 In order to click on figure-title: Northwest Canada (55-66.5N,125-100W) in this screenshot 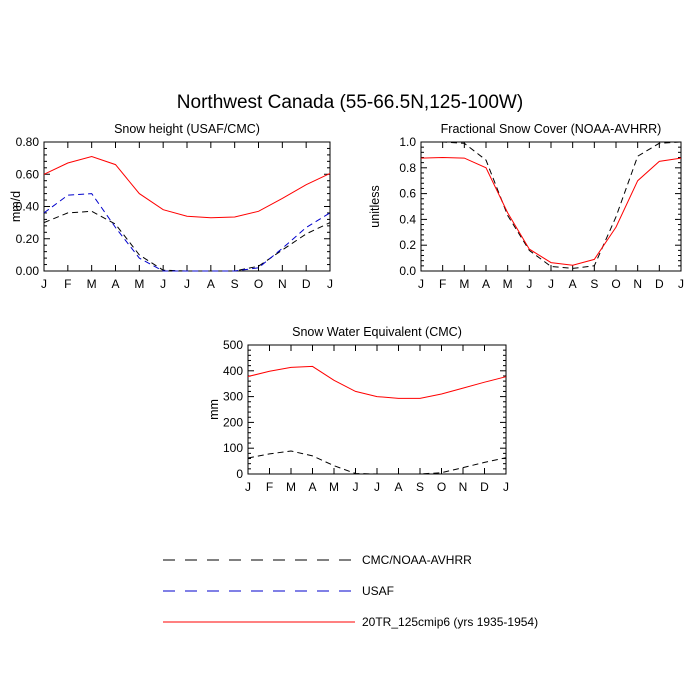, I will do `click(350, 102)`.